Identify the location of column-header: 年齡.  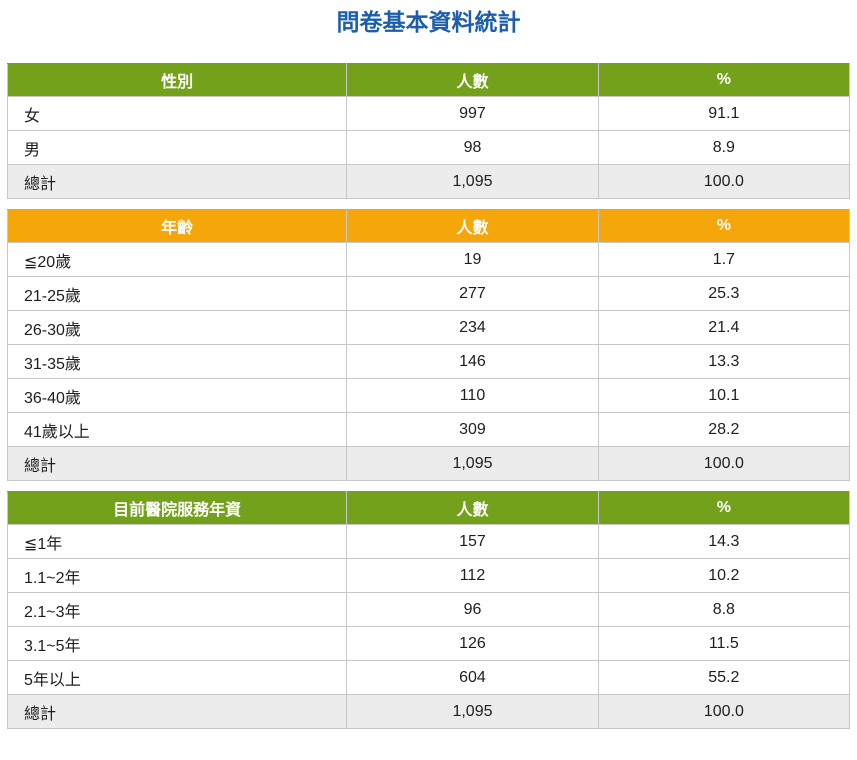
(177, 226).